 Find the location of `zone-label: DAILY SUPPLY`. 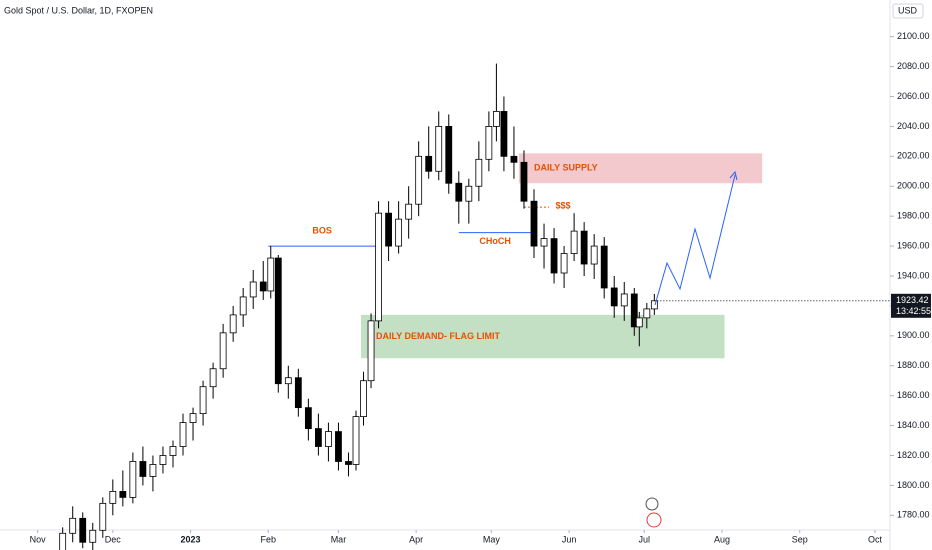

zone-label: DAILY SUPPLY is located at coordinates (566, 168).